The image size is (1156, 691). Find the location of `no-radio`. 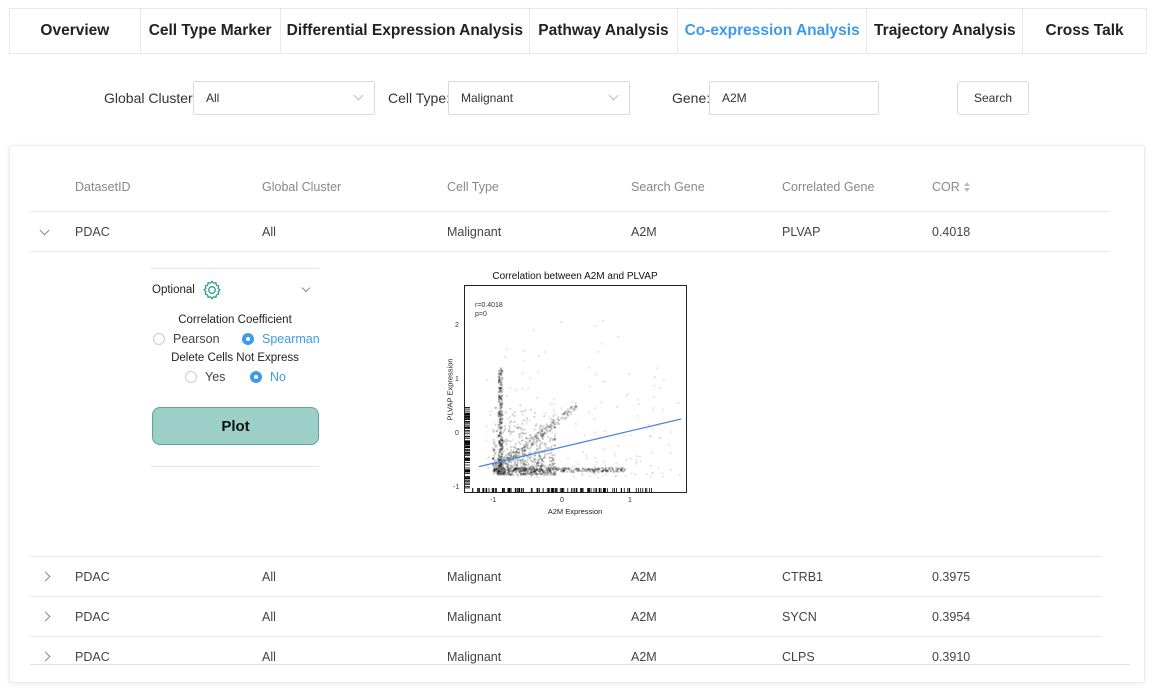

no-radio is located at coordinates (256, 377).